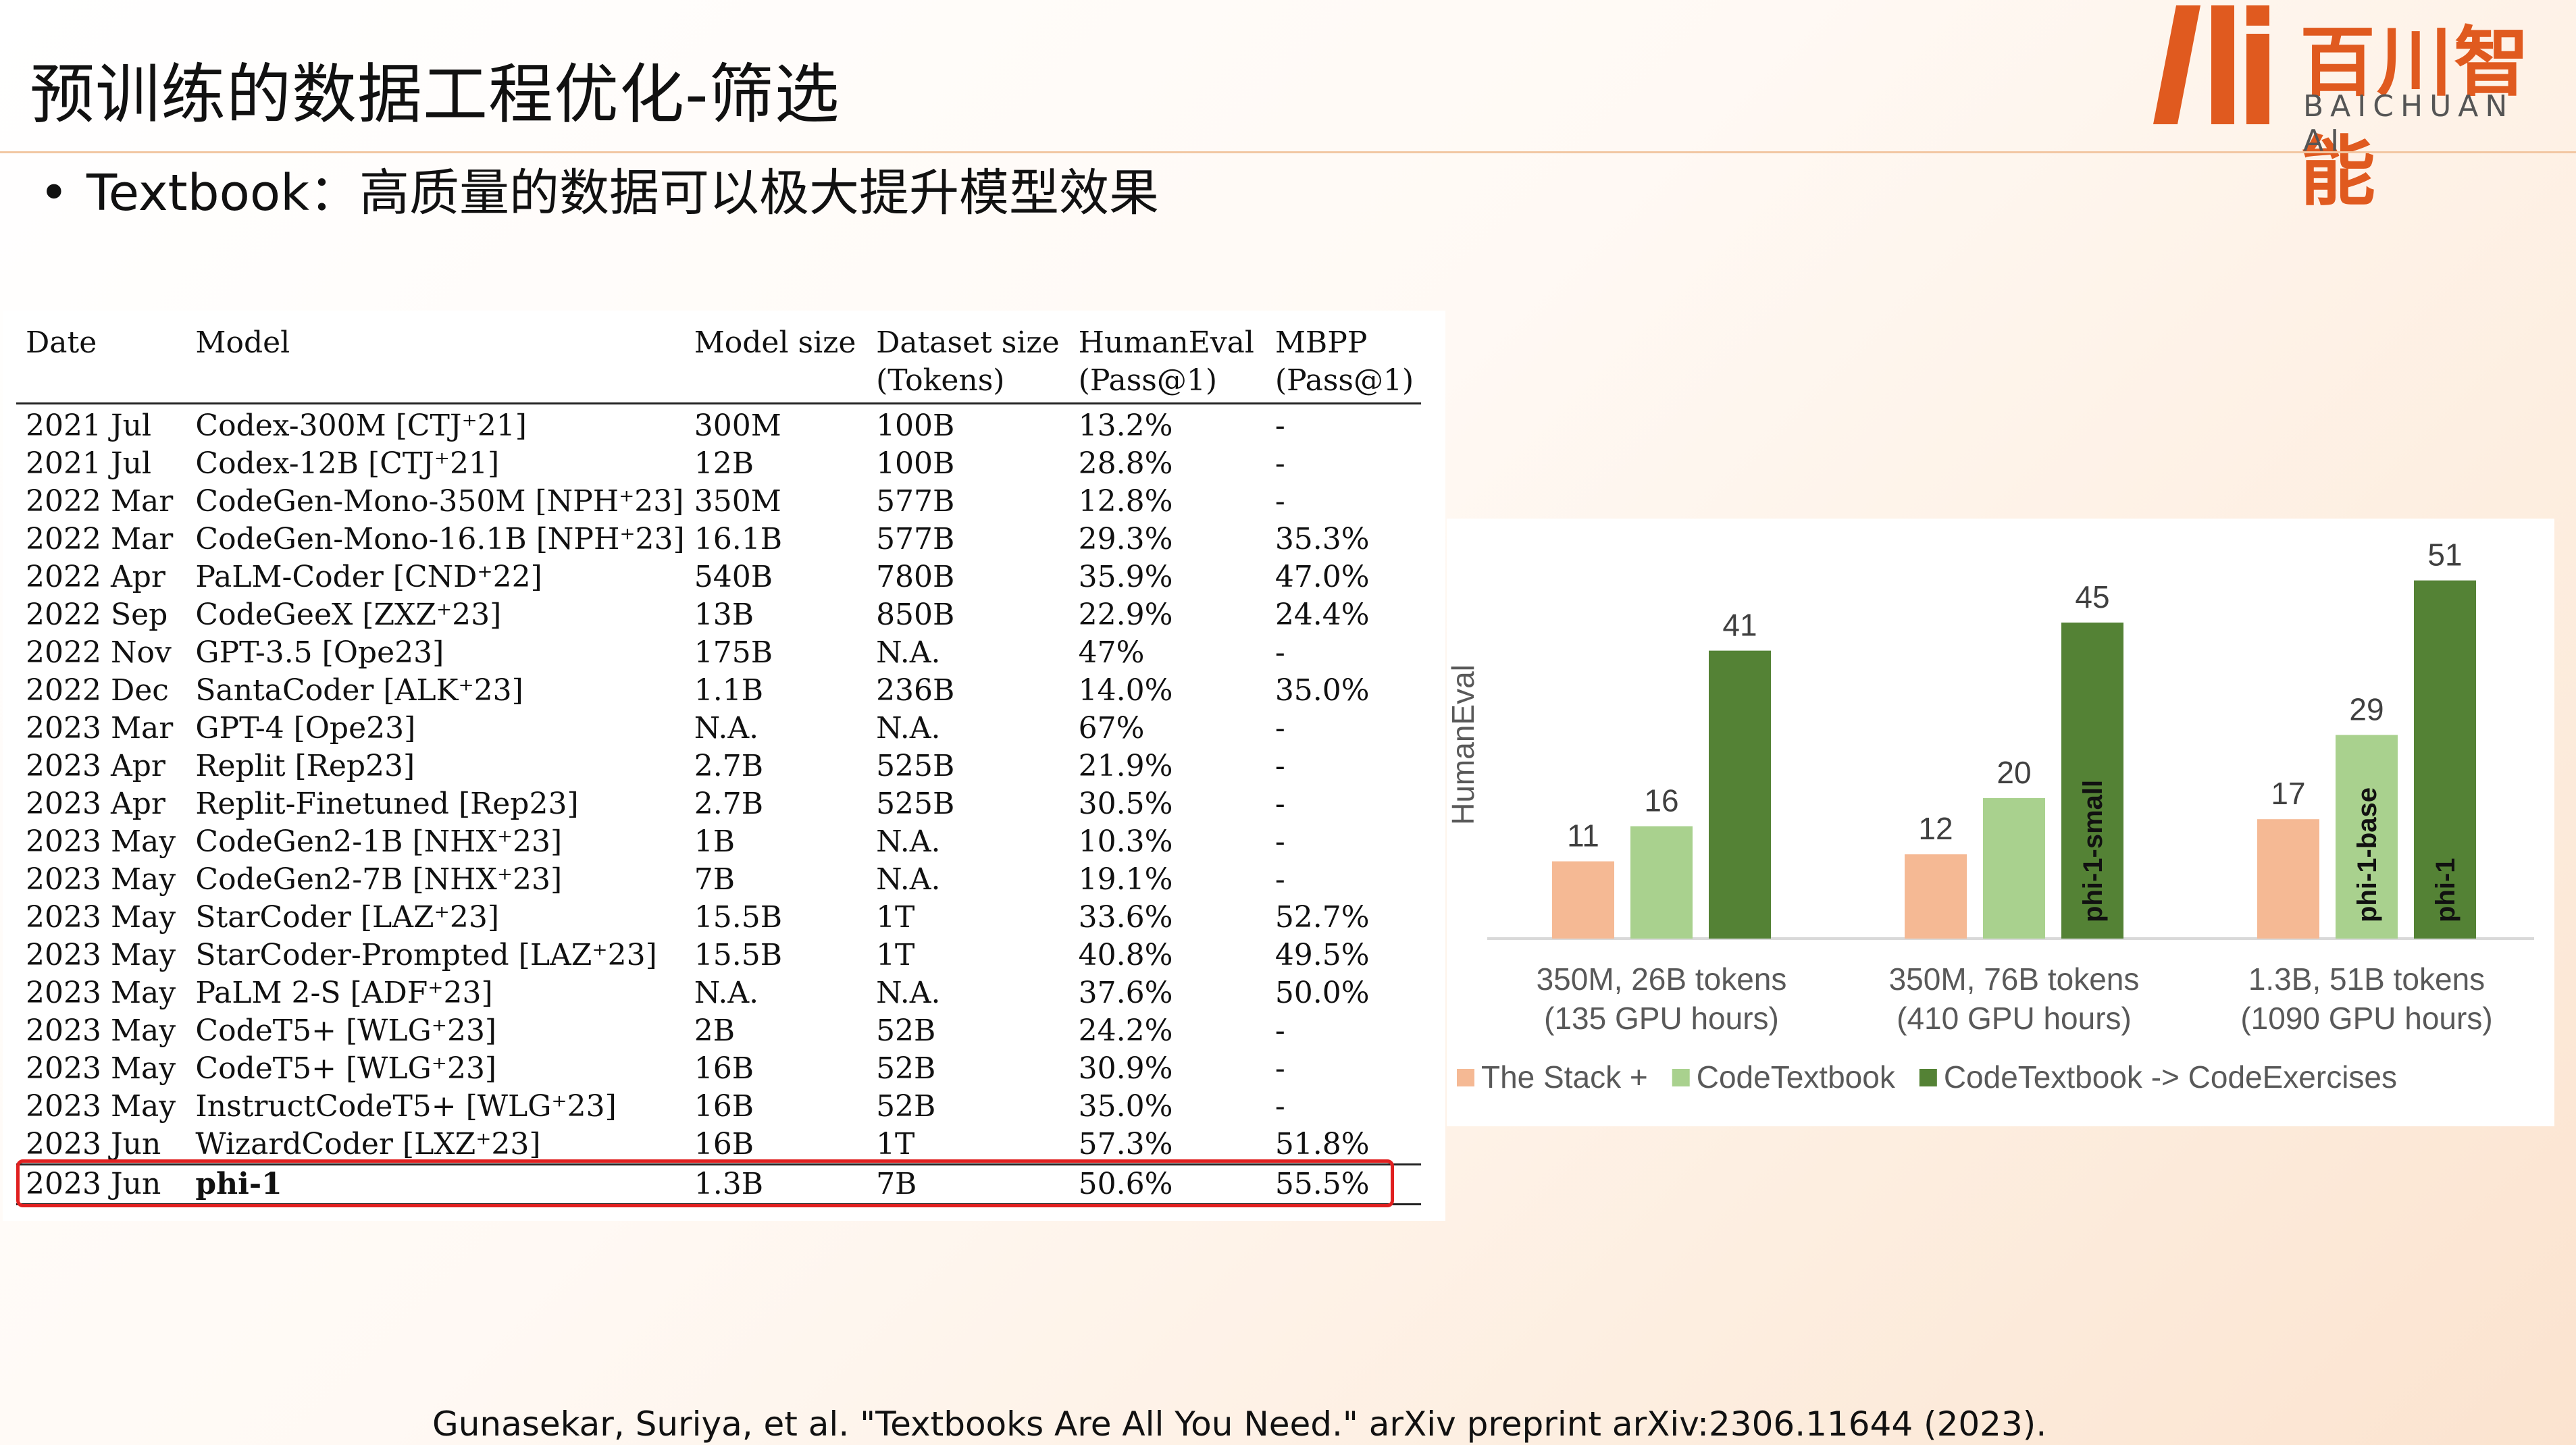 This screenshot has width=2576, height=1445. I want to click on cell-humaneval: 67%, so click(1111, 728).